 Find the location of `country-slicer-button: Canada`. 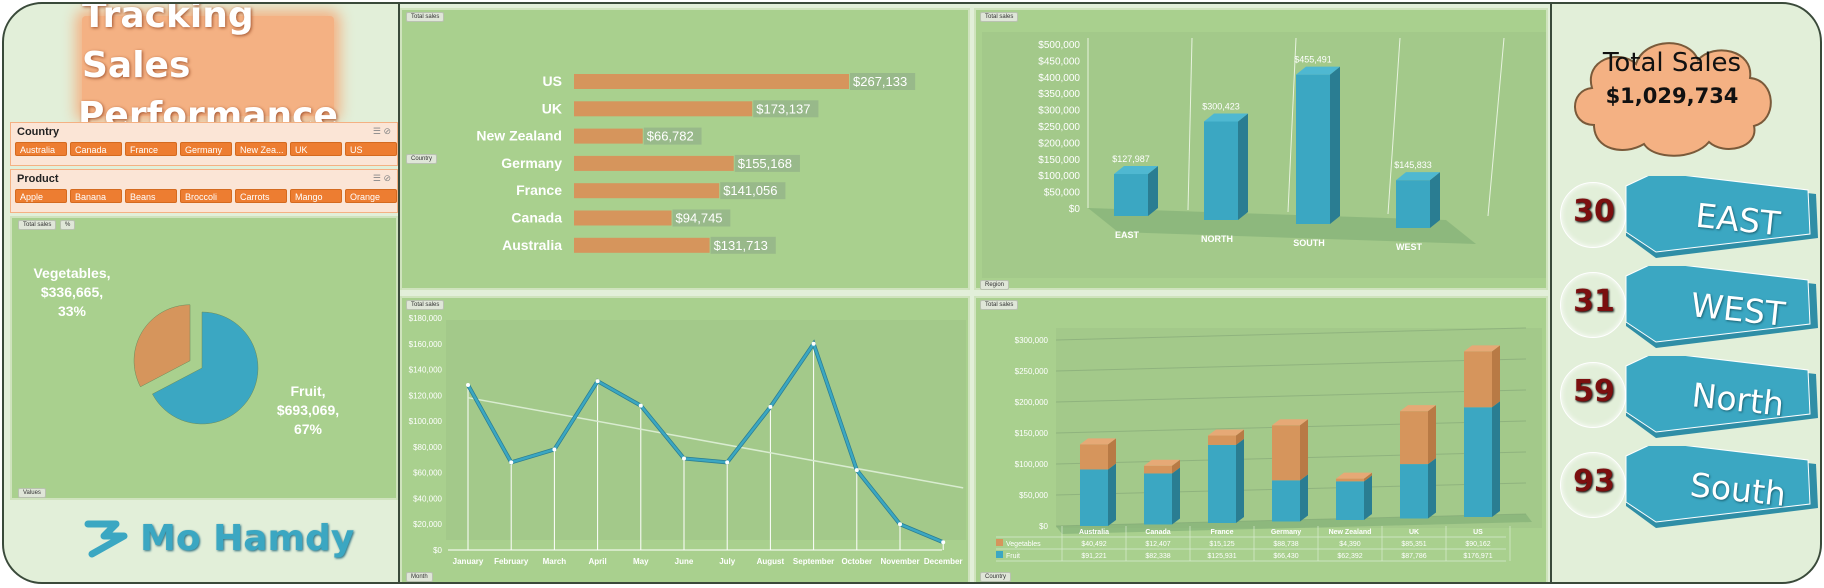

country-slicer-button: Canada is located at coordinates (96, 149).